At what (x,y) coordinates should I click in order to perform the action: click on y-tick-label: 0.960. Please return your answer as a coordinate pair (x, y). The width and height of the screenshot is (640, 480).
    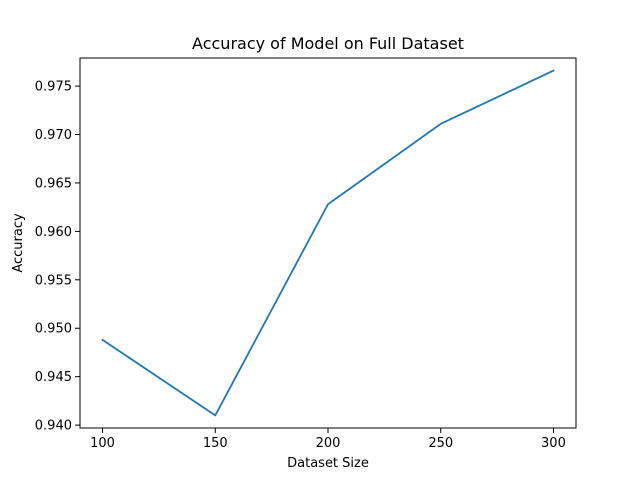
    Looking at the image, I should click on (53, 232).